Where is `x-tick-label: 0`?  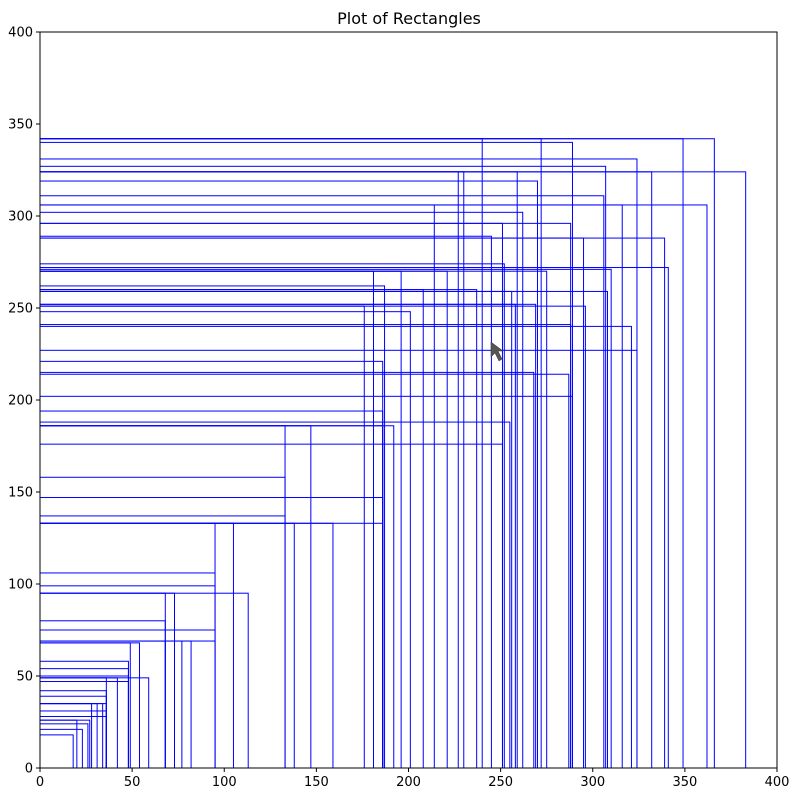
x-tick-label: 0 is located at coordinates (40, 782).